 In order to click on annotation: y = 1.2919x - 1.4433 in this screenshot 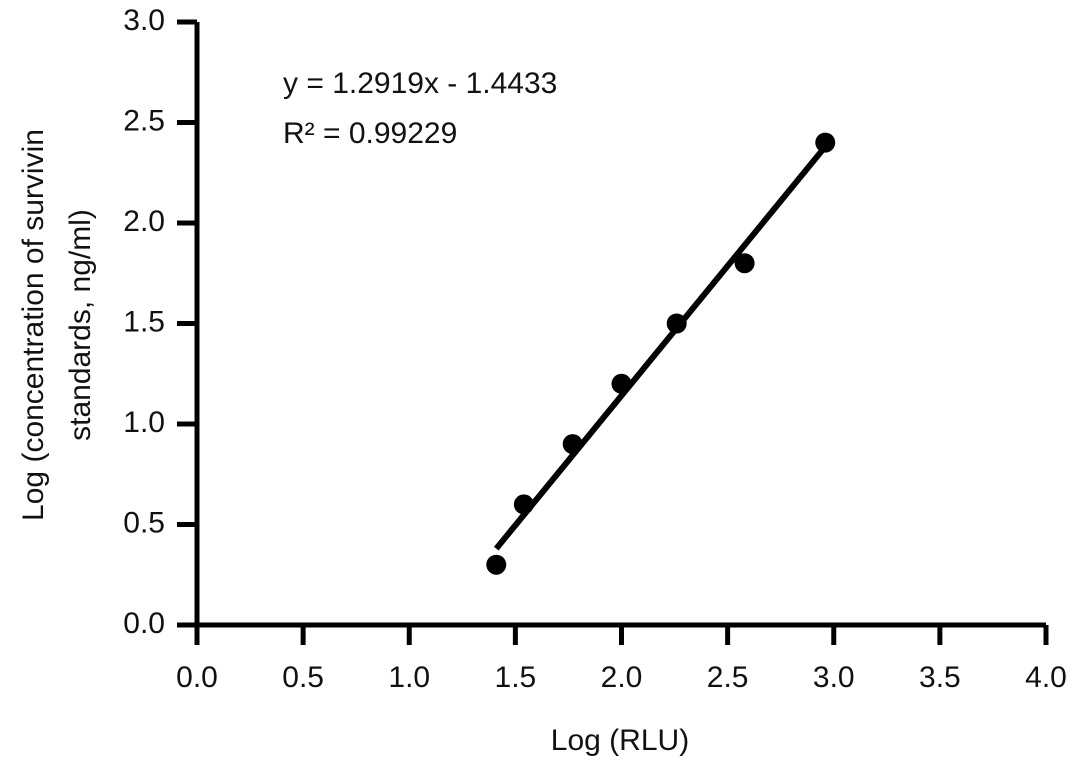, I will do `click(420, 83)`.